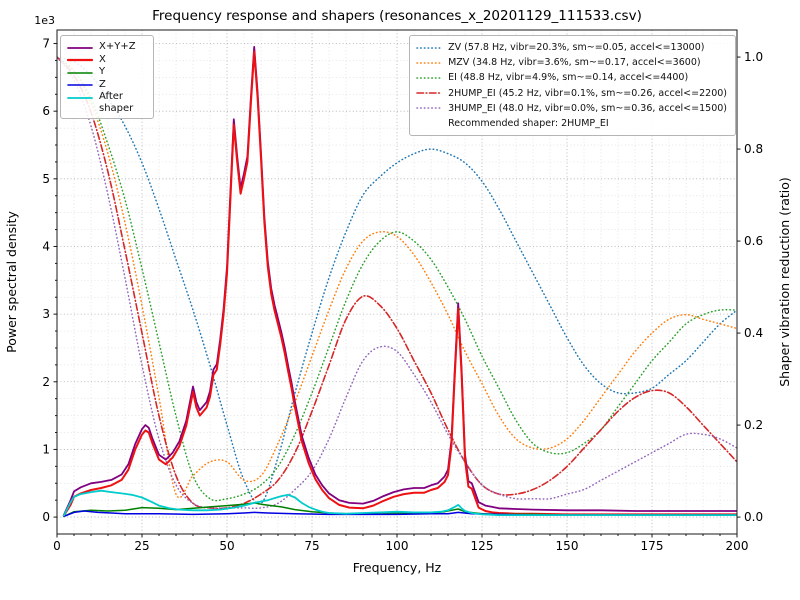 Image resolution: width=800 pixels, height=600 pixels. Describe the element at coordinates (11, 282) in the screenshot. I see `y-left-axis-label: Power spectral density` at that location.